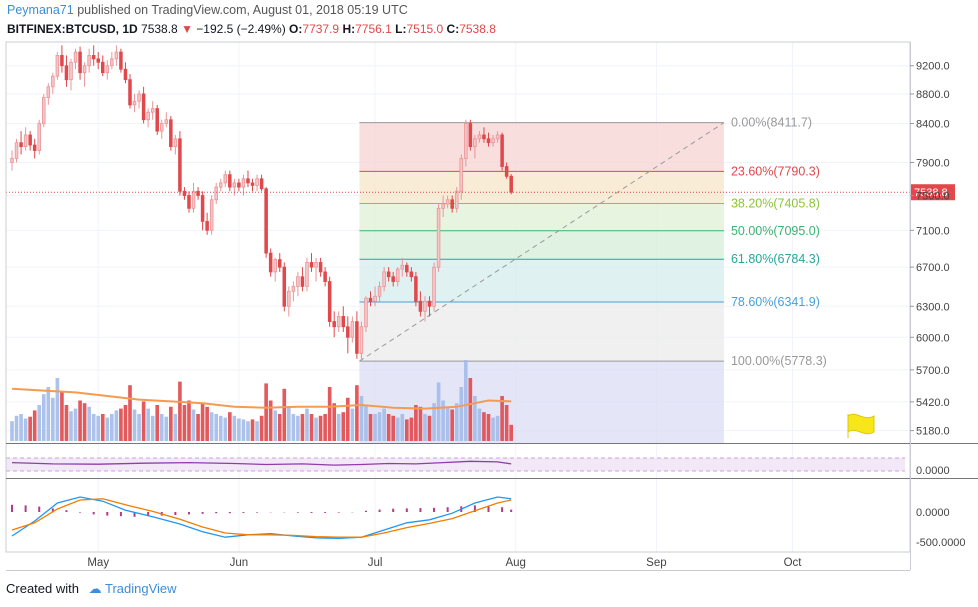  I want to click on time-tick-label: Jul, so click(375, 563).